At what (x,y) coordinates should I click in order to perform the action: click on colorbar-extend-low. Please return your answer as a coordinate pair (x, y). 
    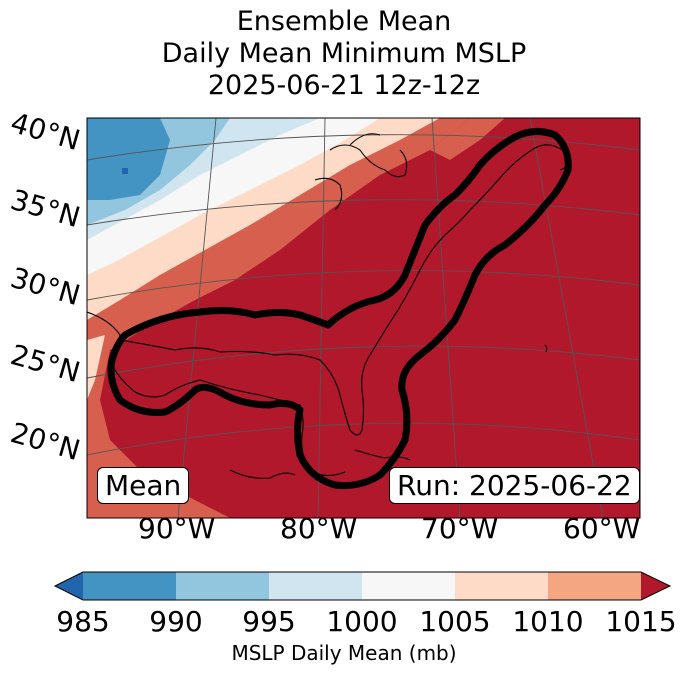
    Looking at the image, I should click on (69, 586).